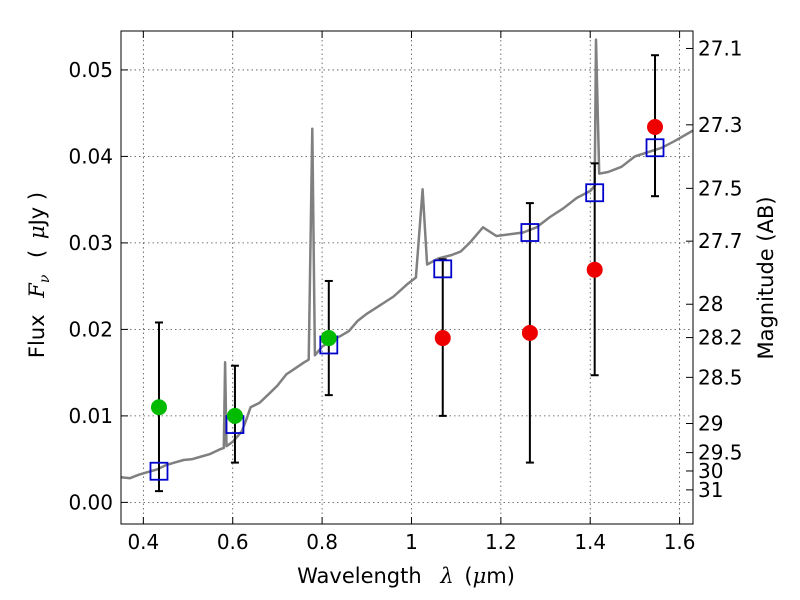 This screenshot has height=600, width=800. Describe the element at coordinates (766, 277) in the screenshot. I see `y2-axis-label: Magnitude (AB)` at that location.